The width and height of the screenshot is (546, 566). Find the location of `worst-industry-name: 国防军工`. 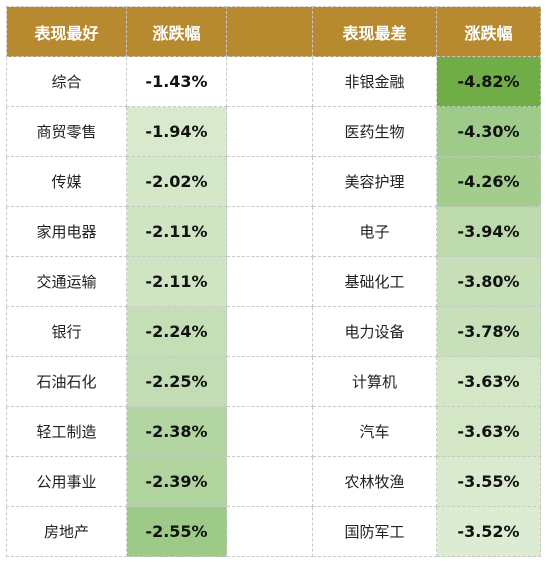

worst-industry-name: 国防军工 is located at coordinates (374, 531).